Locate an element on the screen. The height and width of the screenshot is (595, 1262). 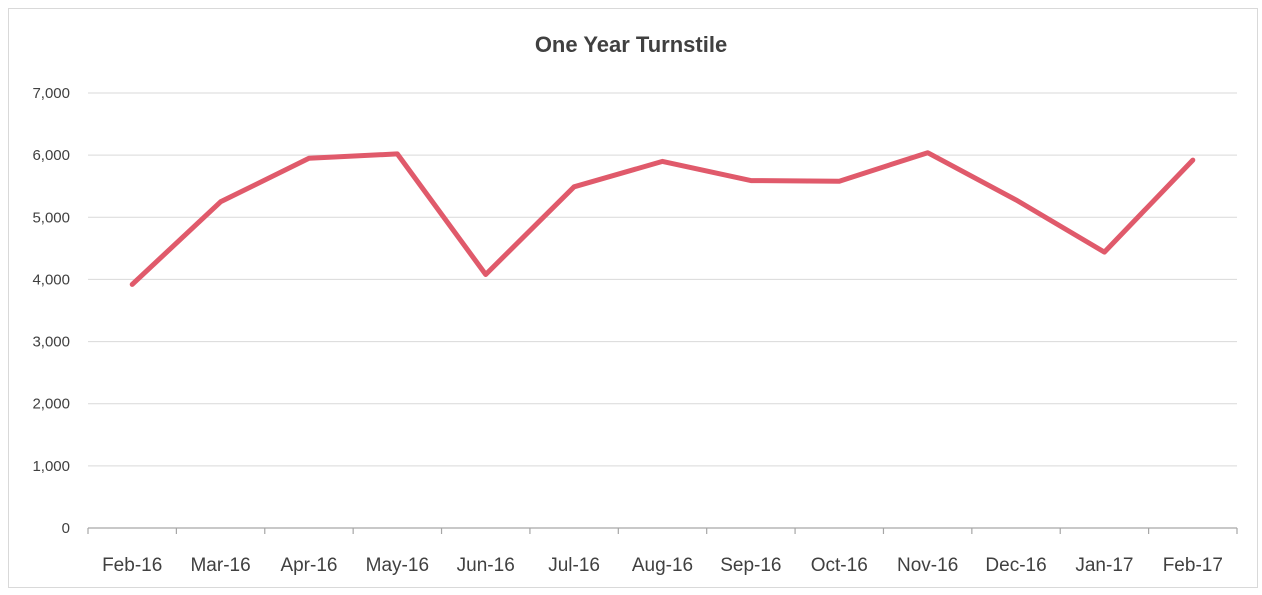
x-tick-label: Feb-16 is located at coordinates (132, 565).